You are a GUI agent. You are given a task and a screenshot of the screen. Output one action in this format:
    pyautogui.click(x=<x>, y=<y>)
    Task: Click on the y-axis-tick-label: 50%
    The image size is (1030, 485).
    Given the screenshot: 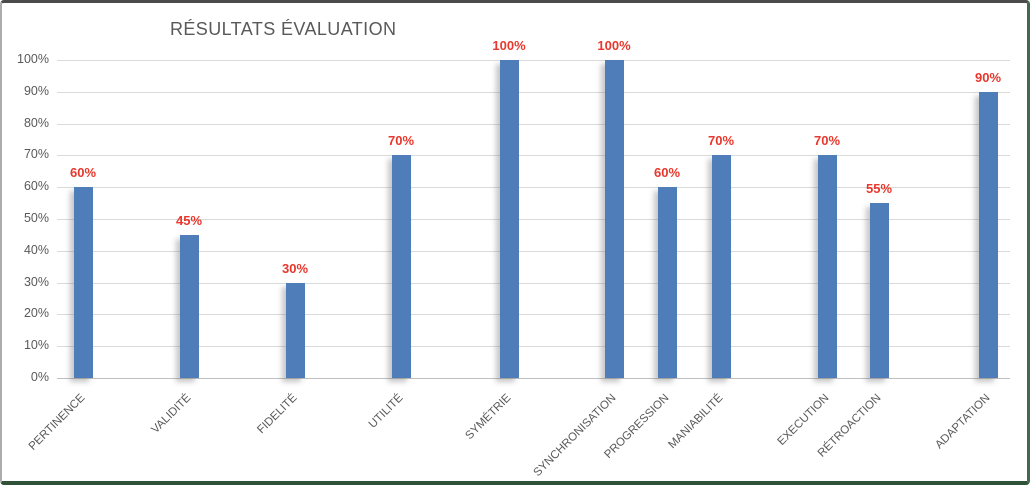 What is the action you would take?
    pyautogui.click(x=36, y=218)
    